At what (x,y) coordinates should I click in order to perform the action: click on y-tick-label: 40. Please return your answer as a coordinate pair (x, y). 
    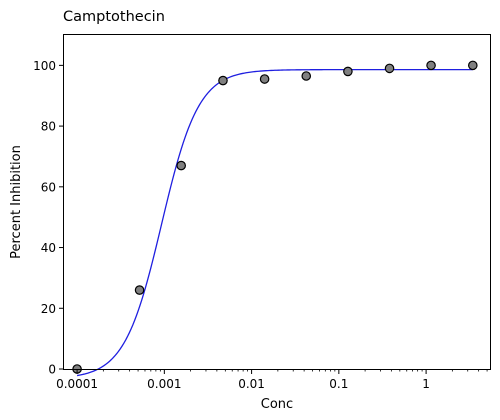
    Looking at the image, I should click on (48, 248).